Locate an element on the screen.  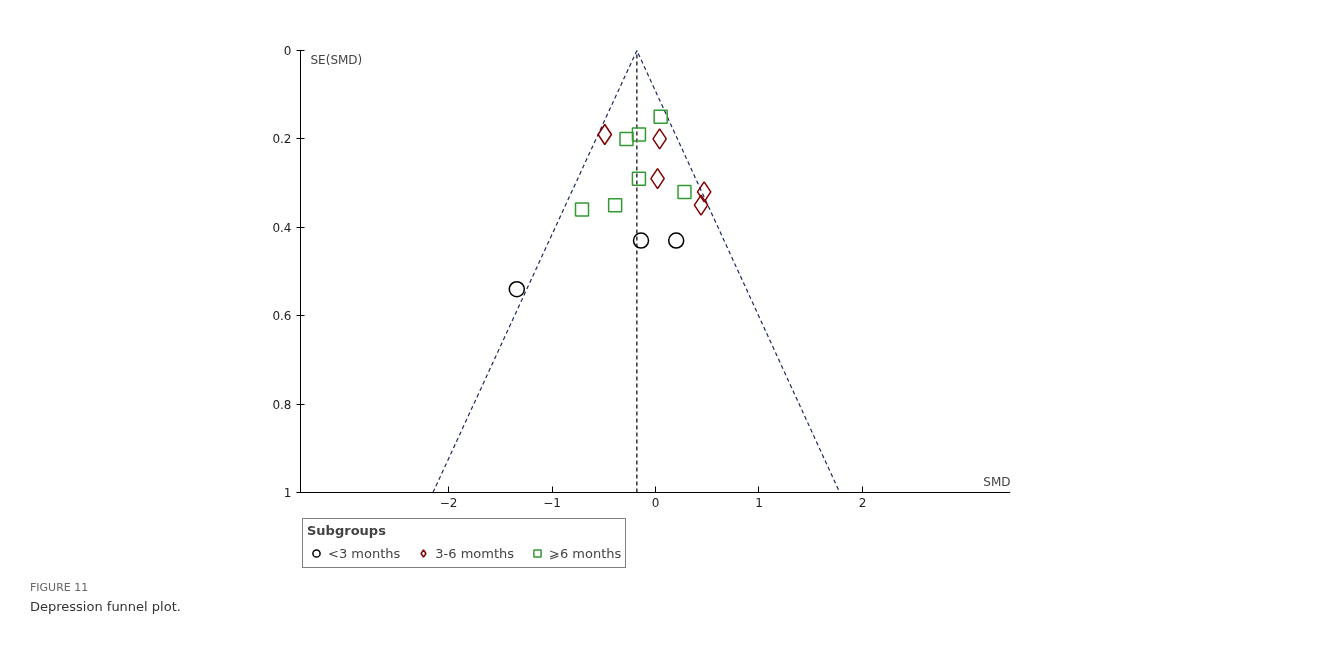
legend-label: ⩾6 months is located at coordinates (585, 553).